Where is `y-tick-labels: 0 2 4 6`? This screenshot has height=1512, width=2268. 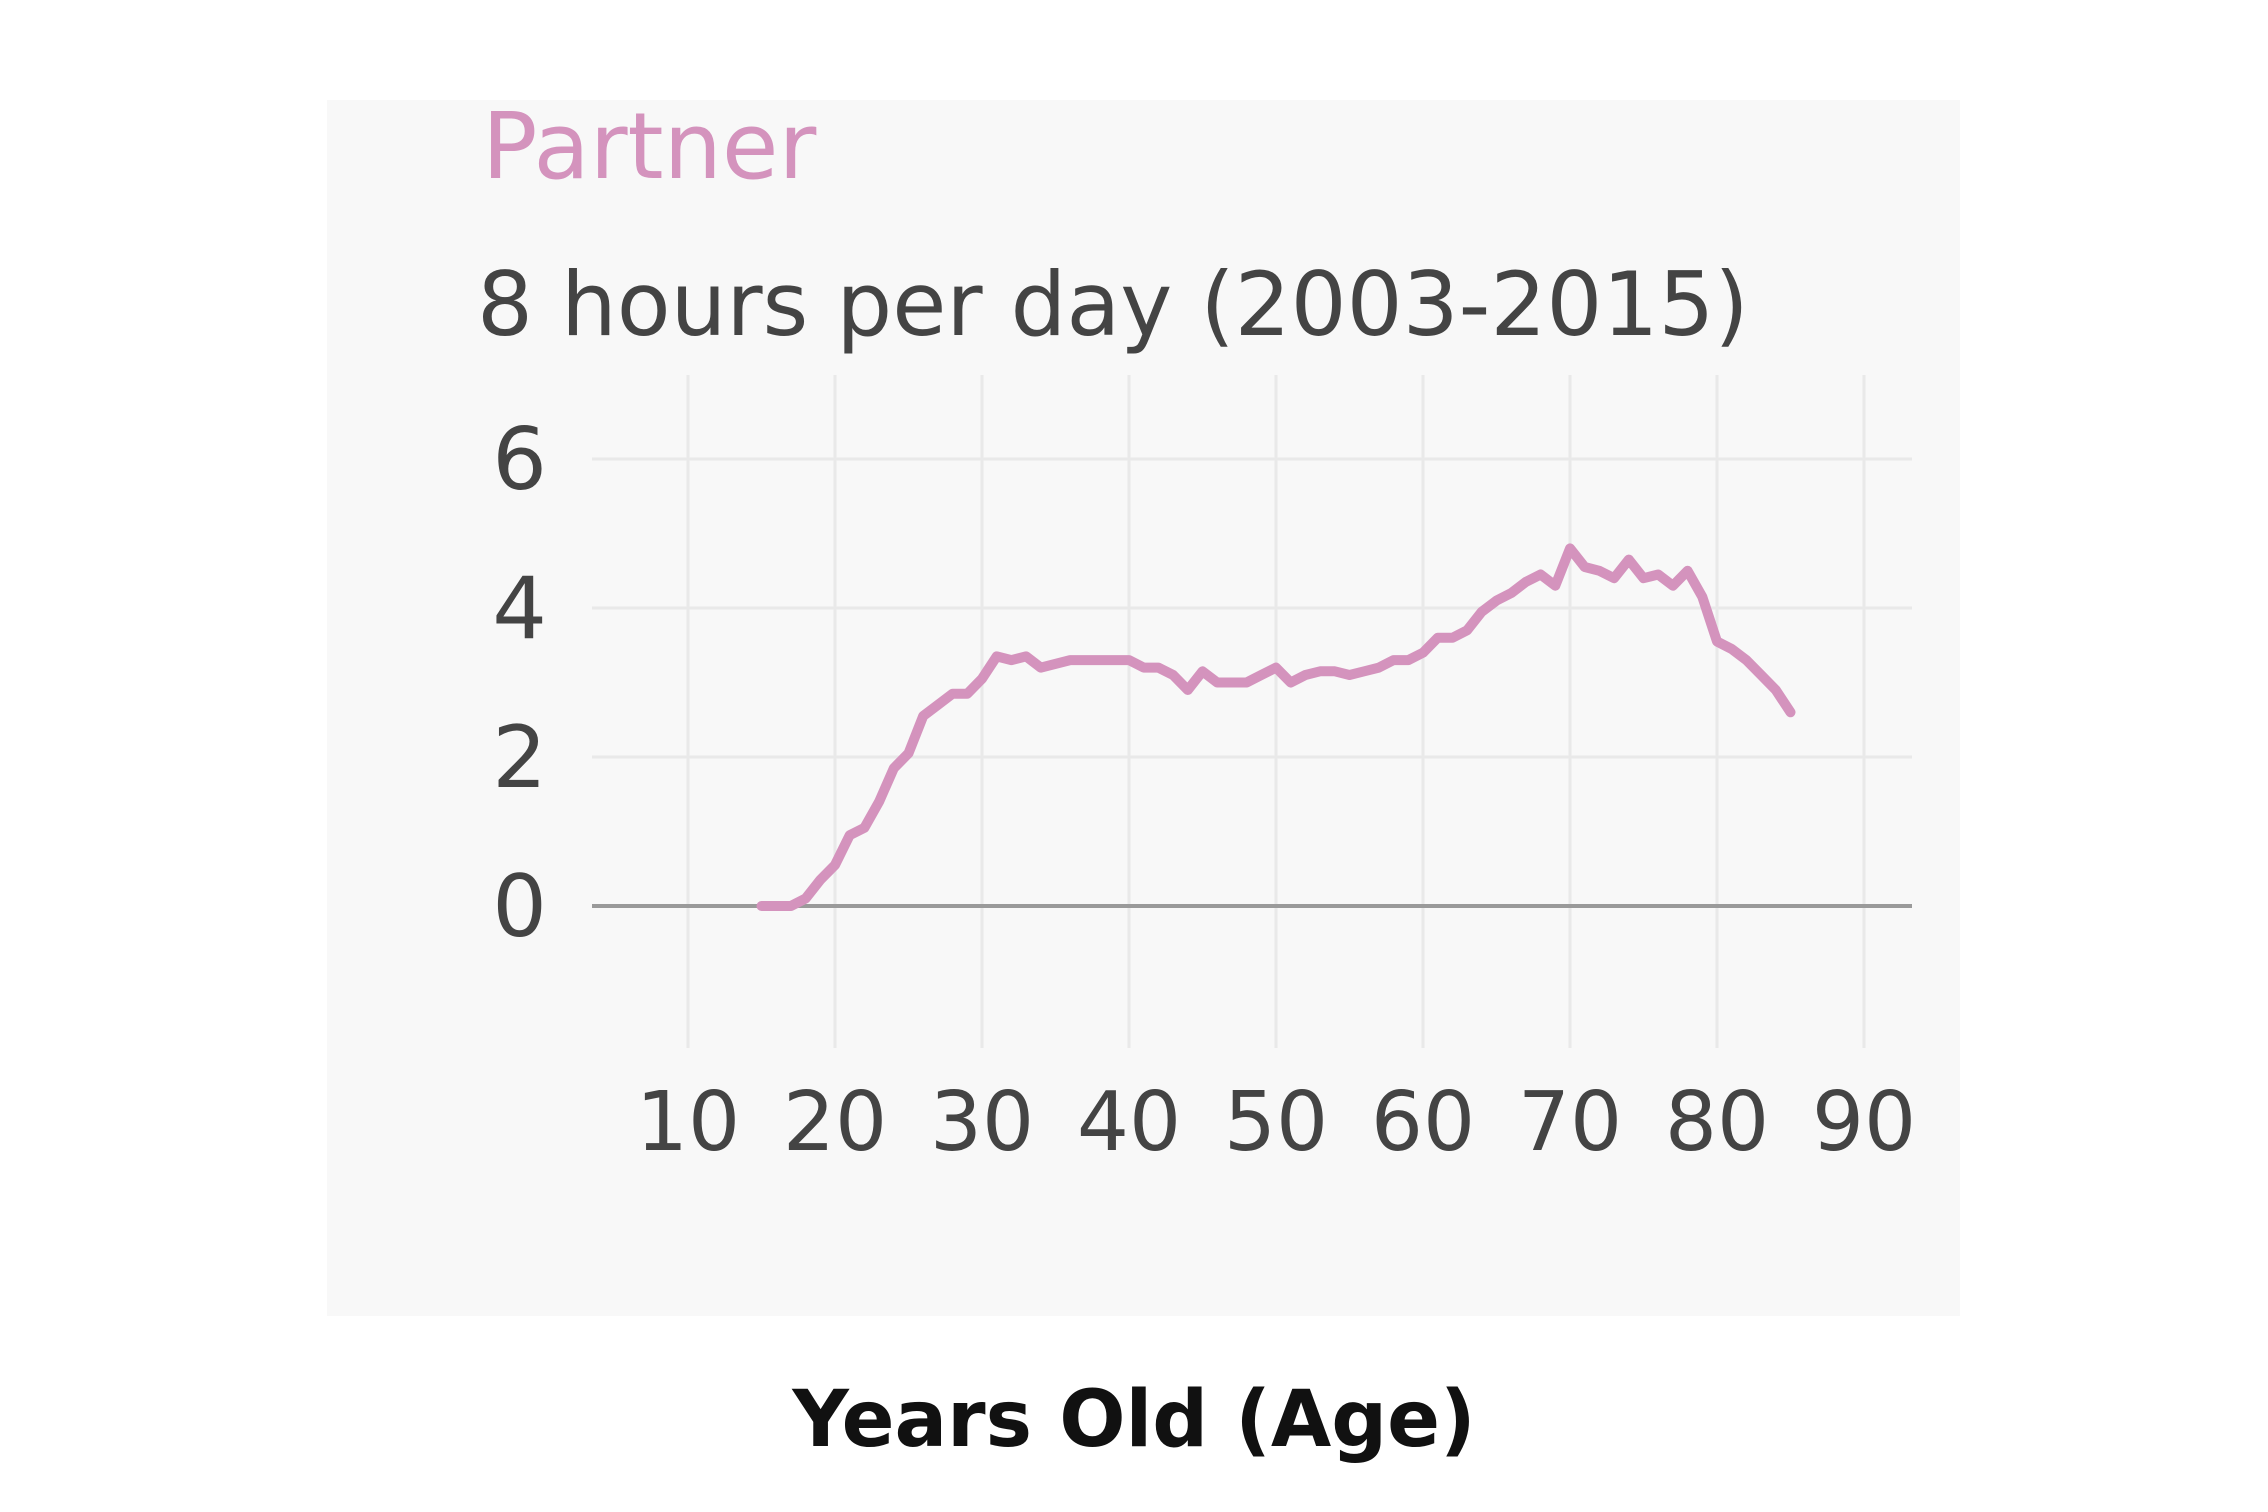
y-tick-labels: 0 2 4 6 is located at coordinates (519, 683).